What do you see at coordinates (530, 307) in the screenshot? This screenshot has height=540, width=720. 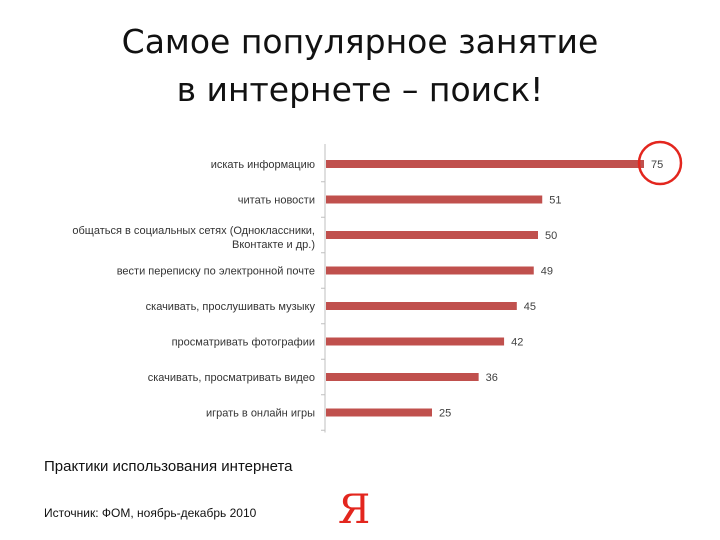 I see `data-label: 45` at bounding box center [530, 307].